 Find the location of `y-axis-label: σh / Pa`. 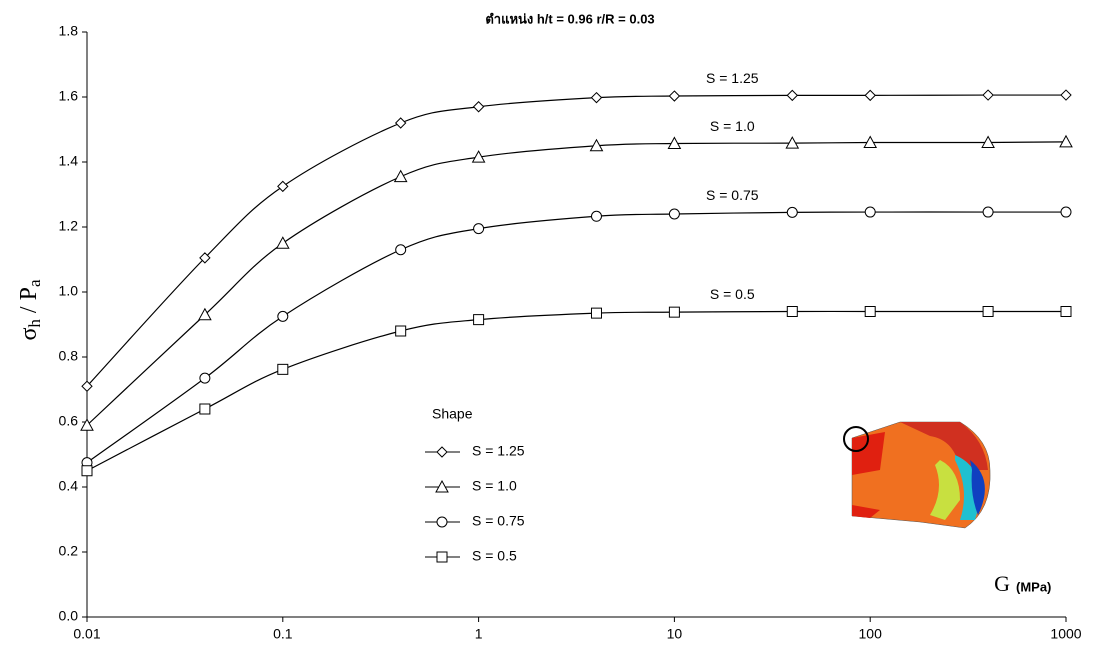

y-axis-label: σh / Pa is located at coordinates (30, 309).